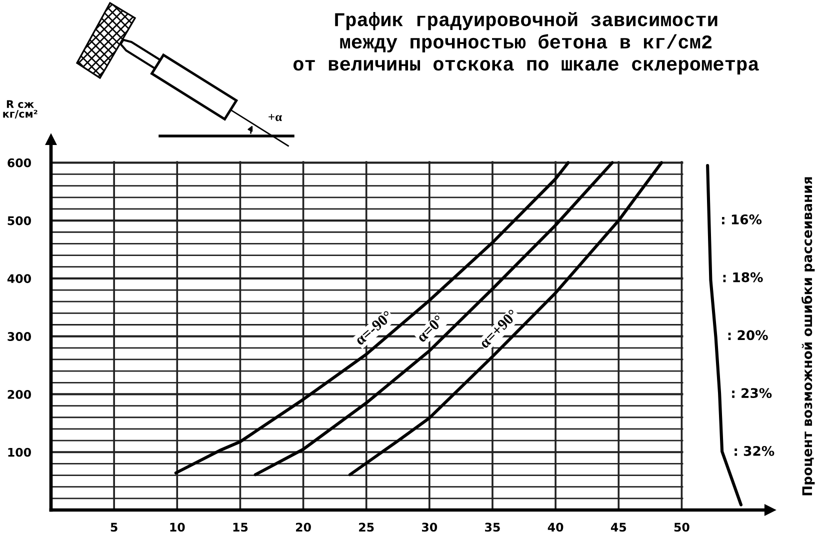 This screenshot has width=818, height=545. Describe the element at coordinates (19, 163) in the screenshot. I see `y-tick-label: 600` at that location.